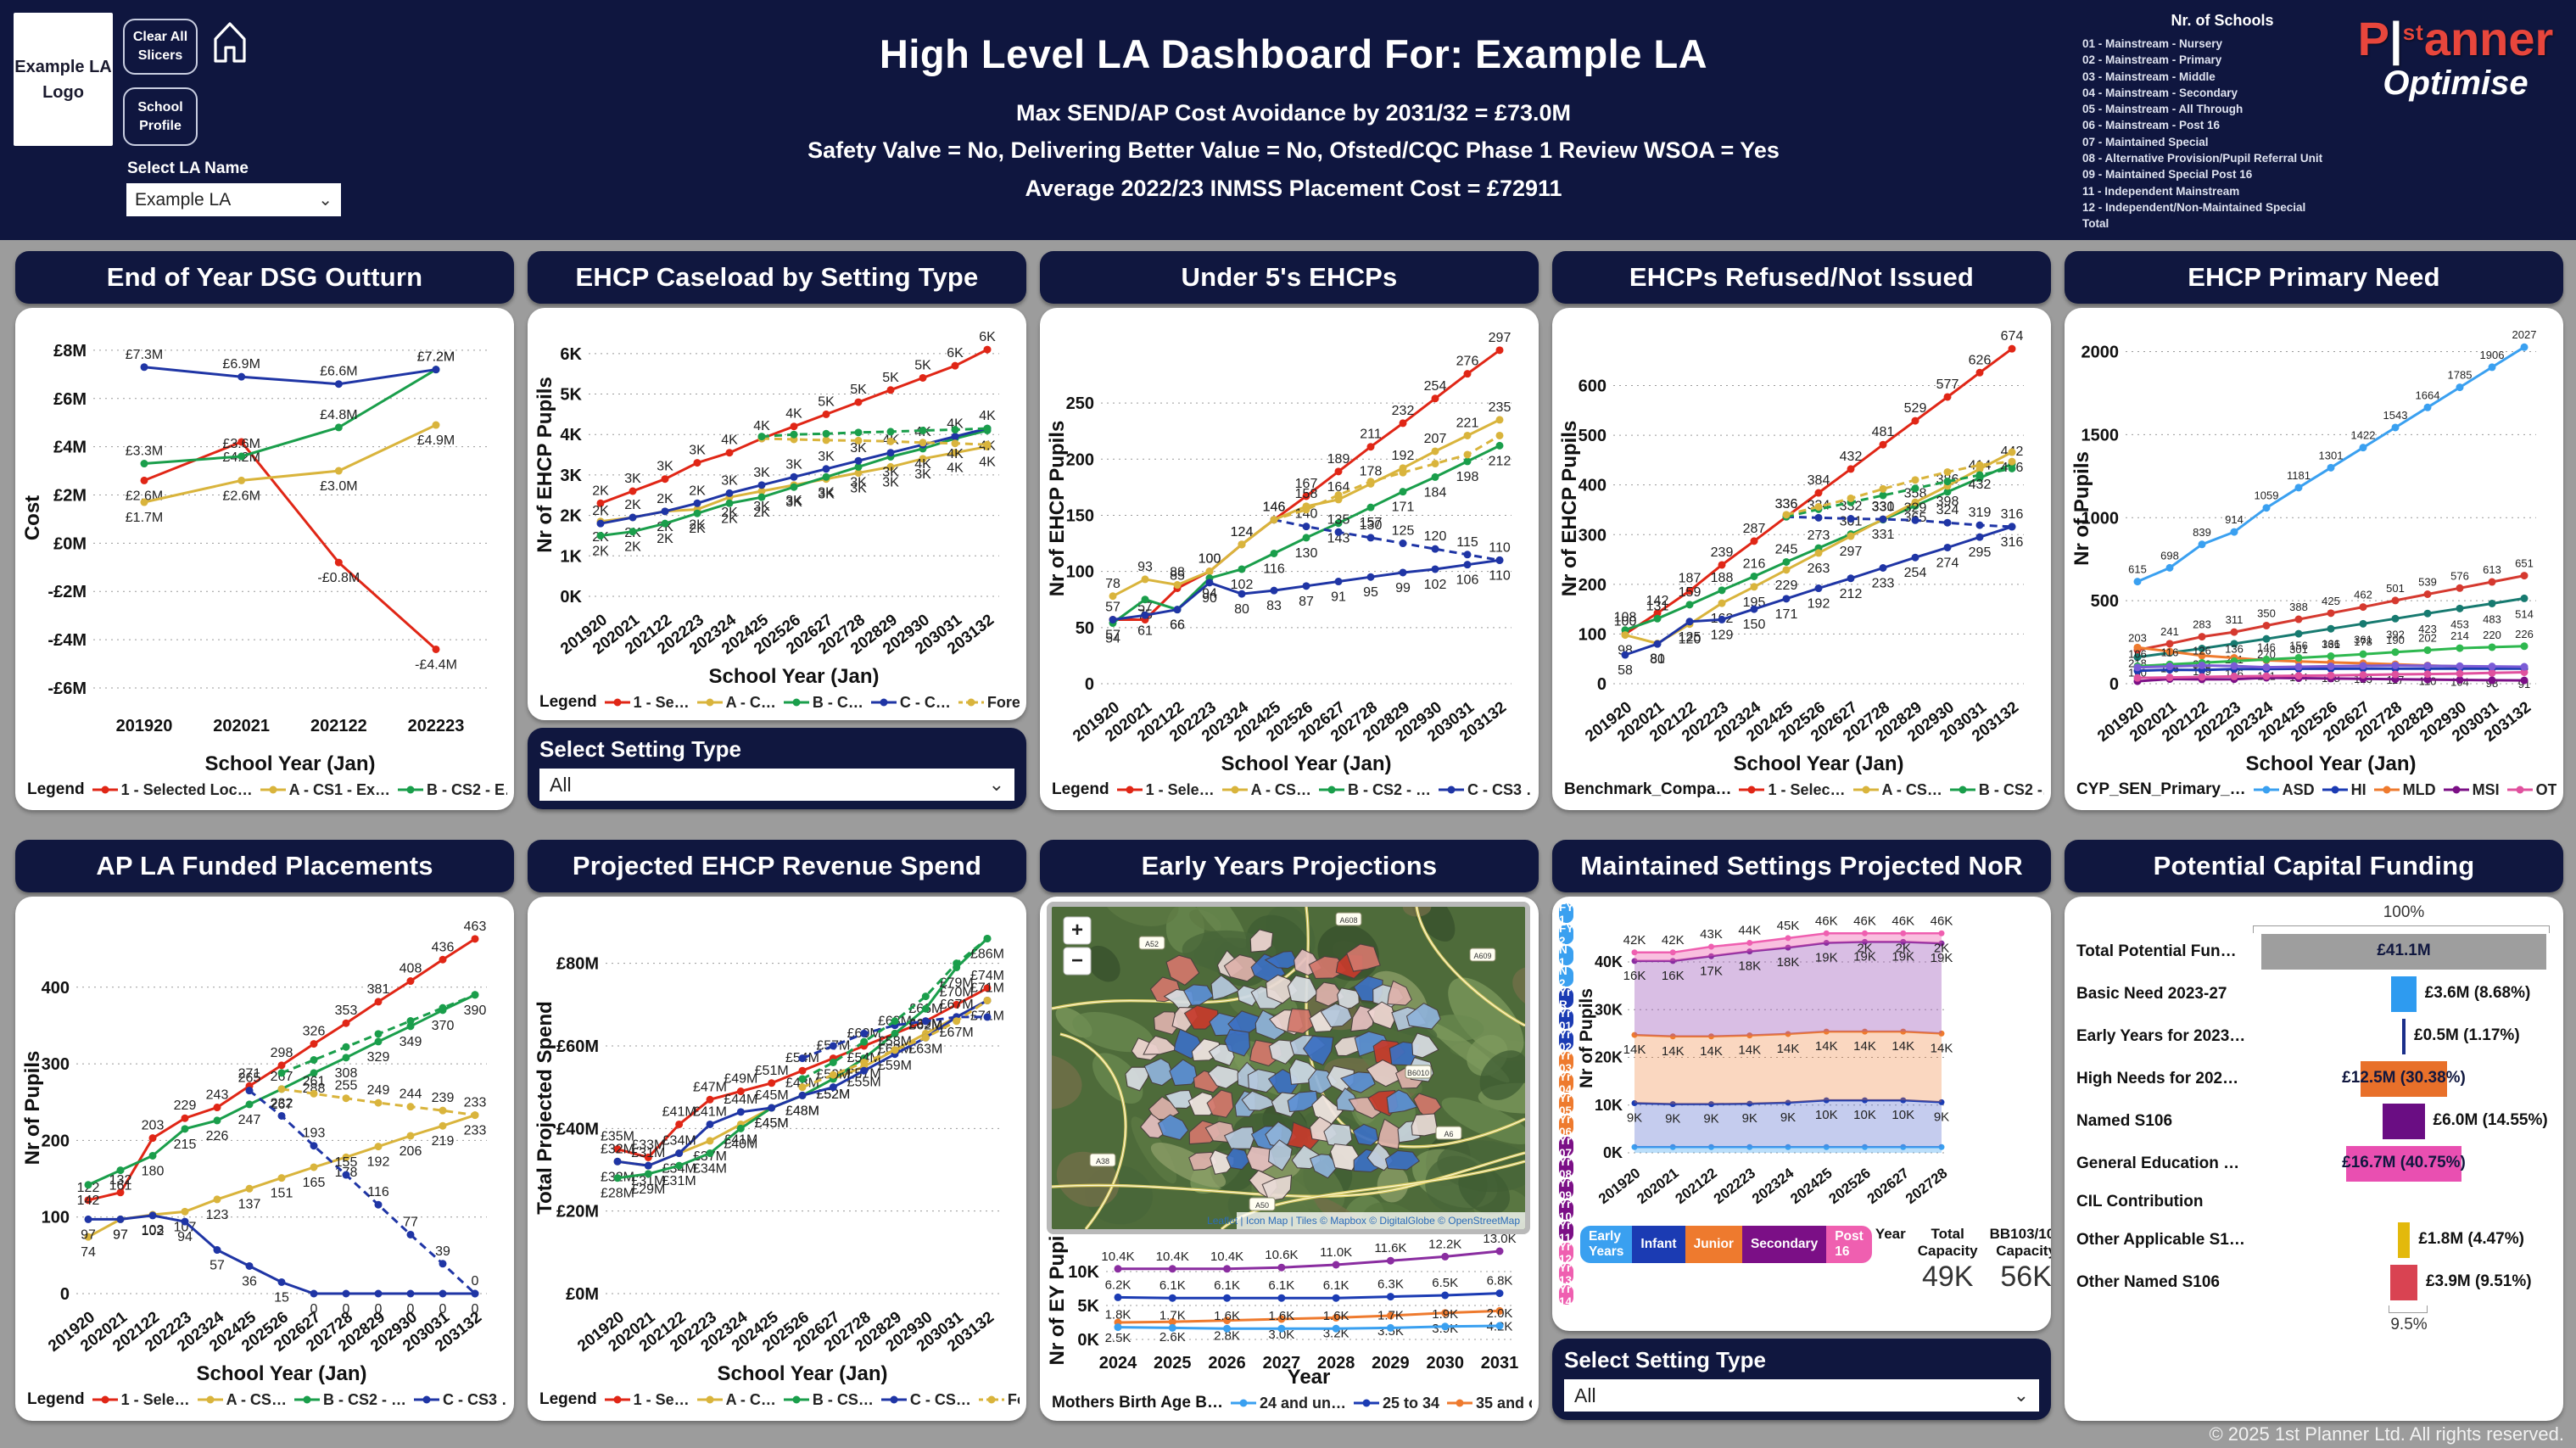 Image resolution: width=2576 pixels, height=1448 pixels. What do you see at coordinates (1566, 1189) in the screenshot?
I see `year-group-pill: Yr 09` at bounding box center [1566, 1189].